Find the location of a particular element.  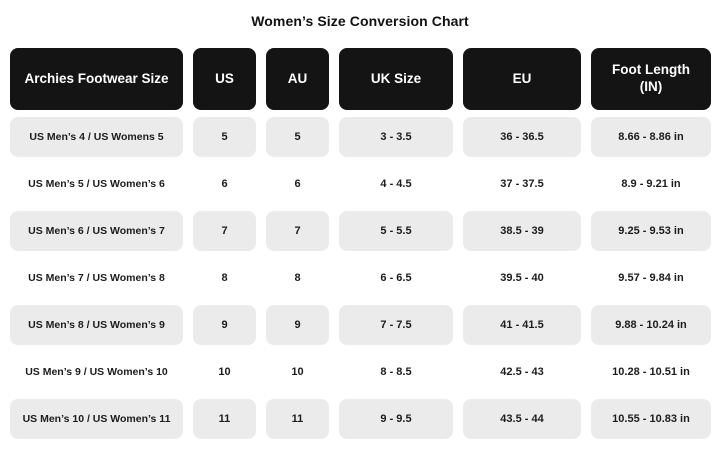

row-label: US Men’s 10 / US Women’s 11 is located at coordinates (96, 419).